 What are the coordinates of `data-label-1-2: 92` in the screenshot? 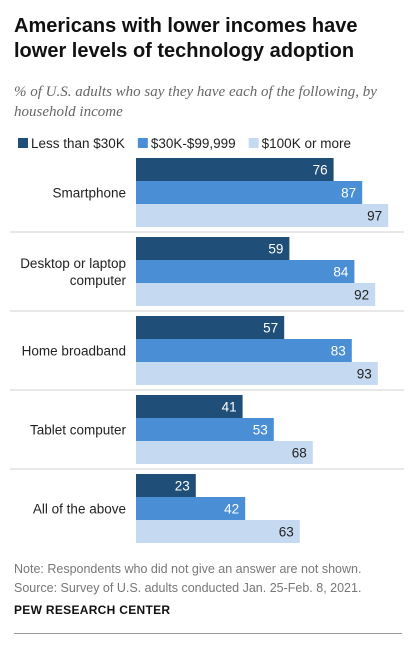 It's located at (361, 295).